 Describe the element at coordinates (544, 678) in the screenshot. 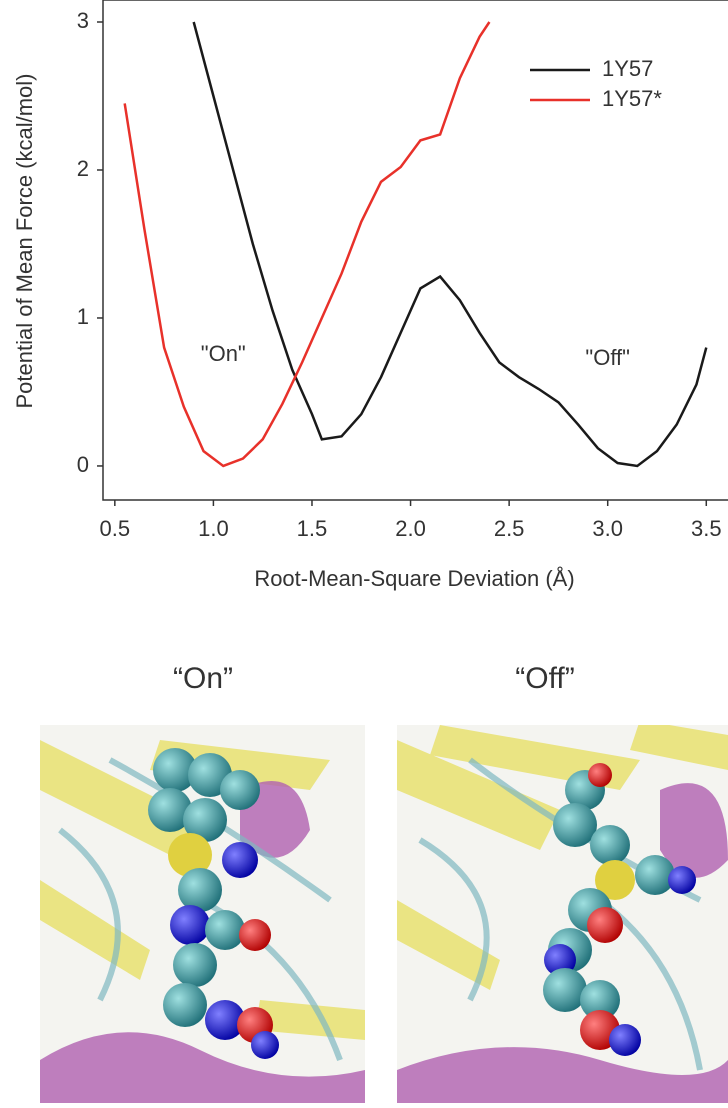

I see `panel-title: “Off”` at that location.